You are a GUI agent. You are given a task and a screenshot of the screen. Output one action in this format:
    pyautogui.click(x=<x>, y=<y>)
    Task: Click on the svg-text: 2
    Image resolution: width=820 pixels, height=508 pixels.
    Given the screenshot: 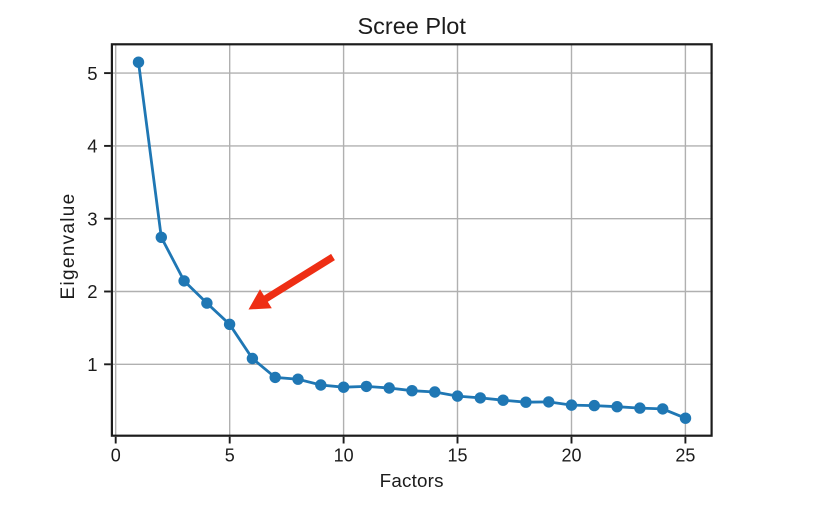 What is the action you would take?
    pyautogui.click(x=92, y=291)
    